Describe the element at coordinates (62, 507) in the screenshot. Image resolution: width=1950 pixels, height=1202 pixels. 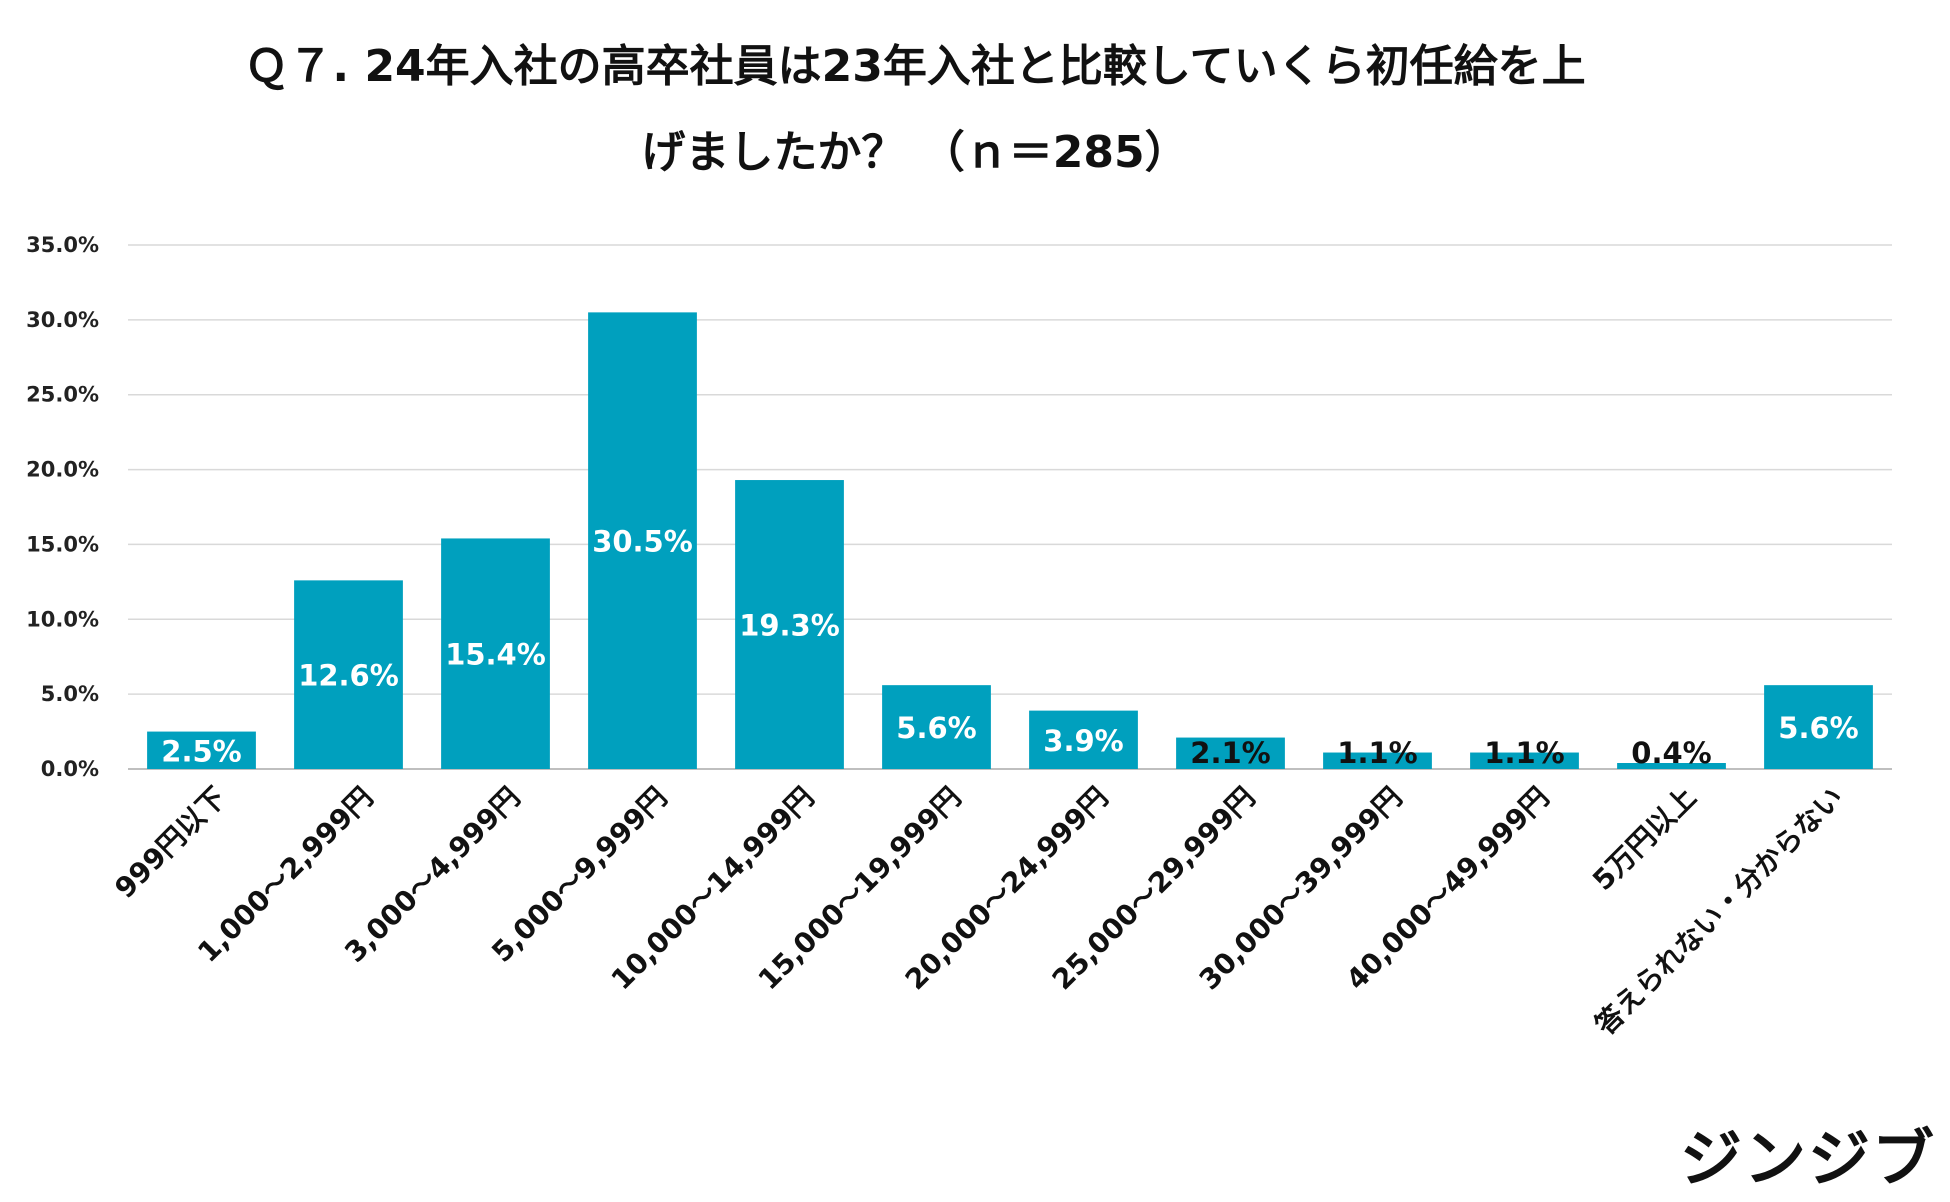
I see `y-axis-ticks: 0.0% 5.0% 10.0% 15.0% 20.0% 25.0% 30.0% 35.0%` at that location.